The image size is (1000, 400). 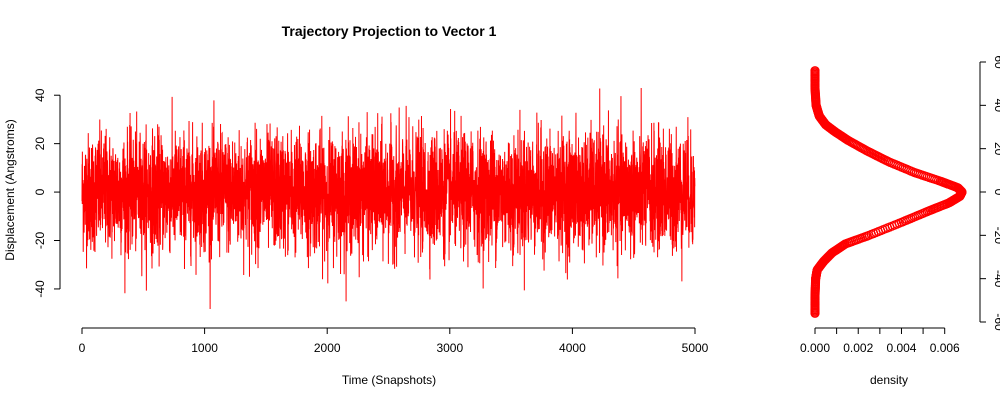 What do you see at coordinates (40, 241) in the screenshot?
I see `y-tick-label: -20` at bounding box center [40, 241].